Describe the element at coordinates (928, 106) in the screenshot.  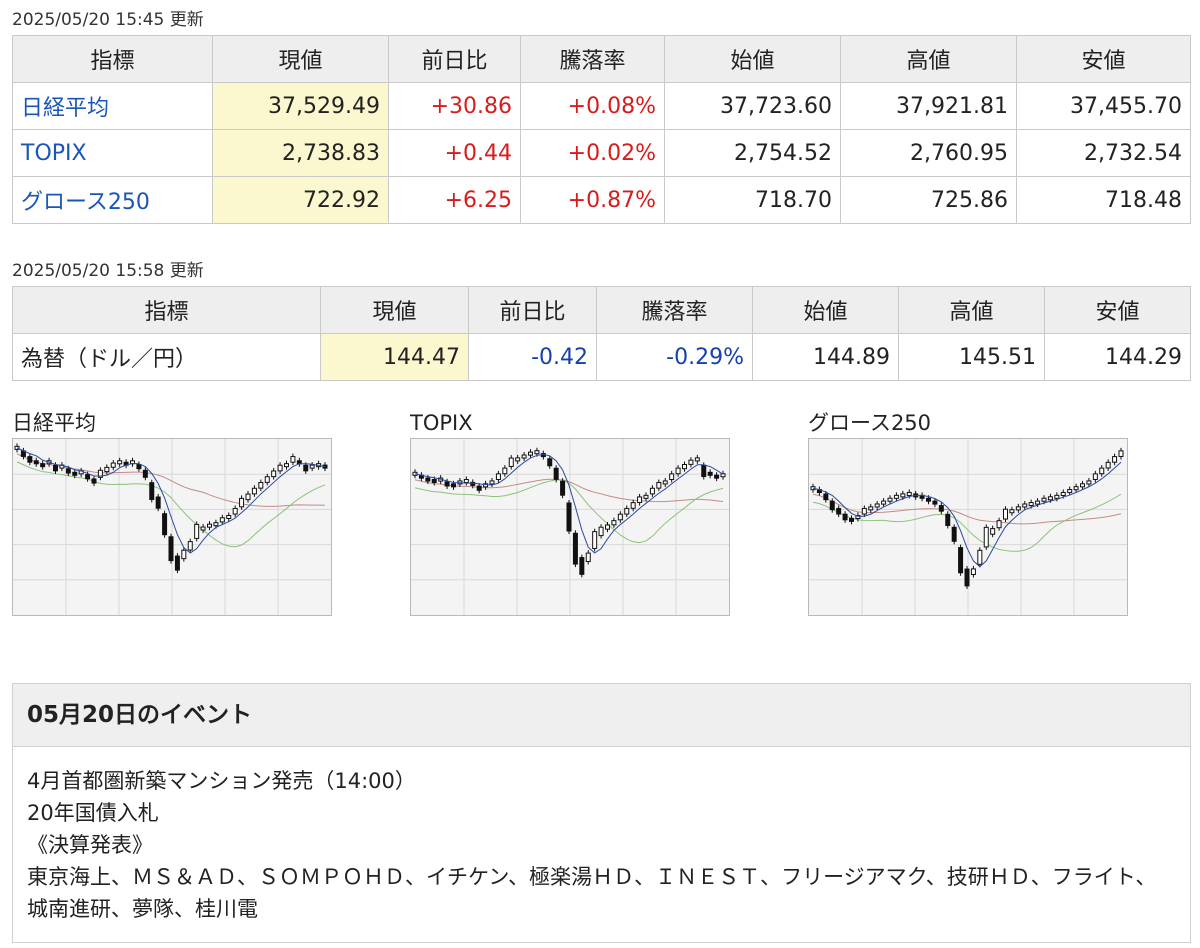
I see `high-value: 37,921.81` at that location.